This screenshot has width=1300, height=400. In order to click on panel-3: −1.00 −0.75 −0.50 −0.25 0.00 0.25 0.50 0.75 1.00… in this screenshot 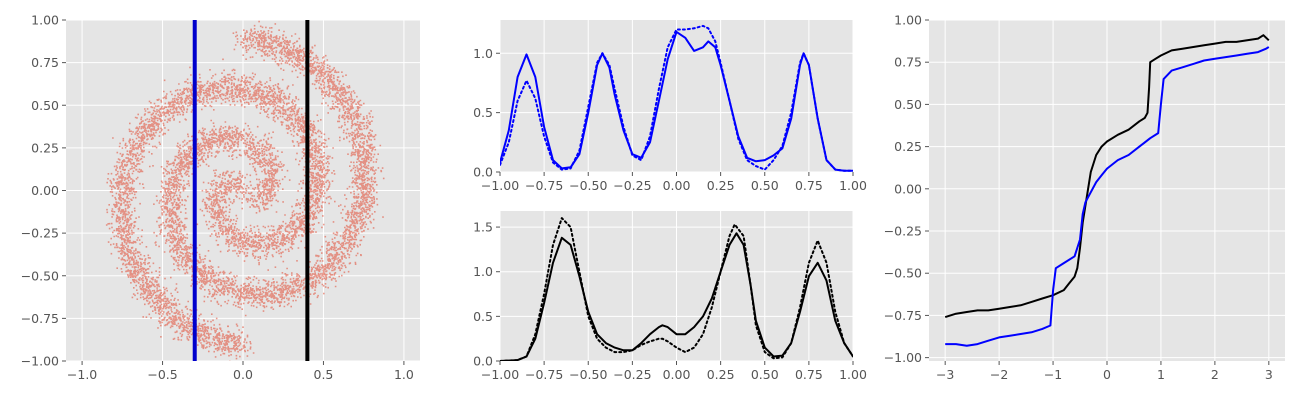, I will do `click(670, 296)`.